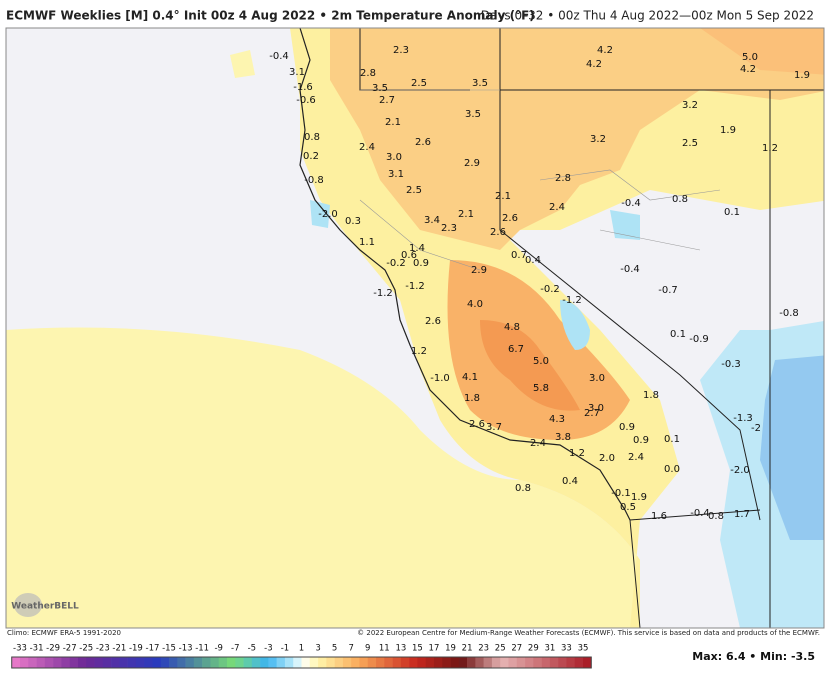 The height and width of the screenshot is (682, 830). What do you see at coordinates (516, 349) in the screenshot?
I see `map-label: 6.7` at bounding box center [516, 349].